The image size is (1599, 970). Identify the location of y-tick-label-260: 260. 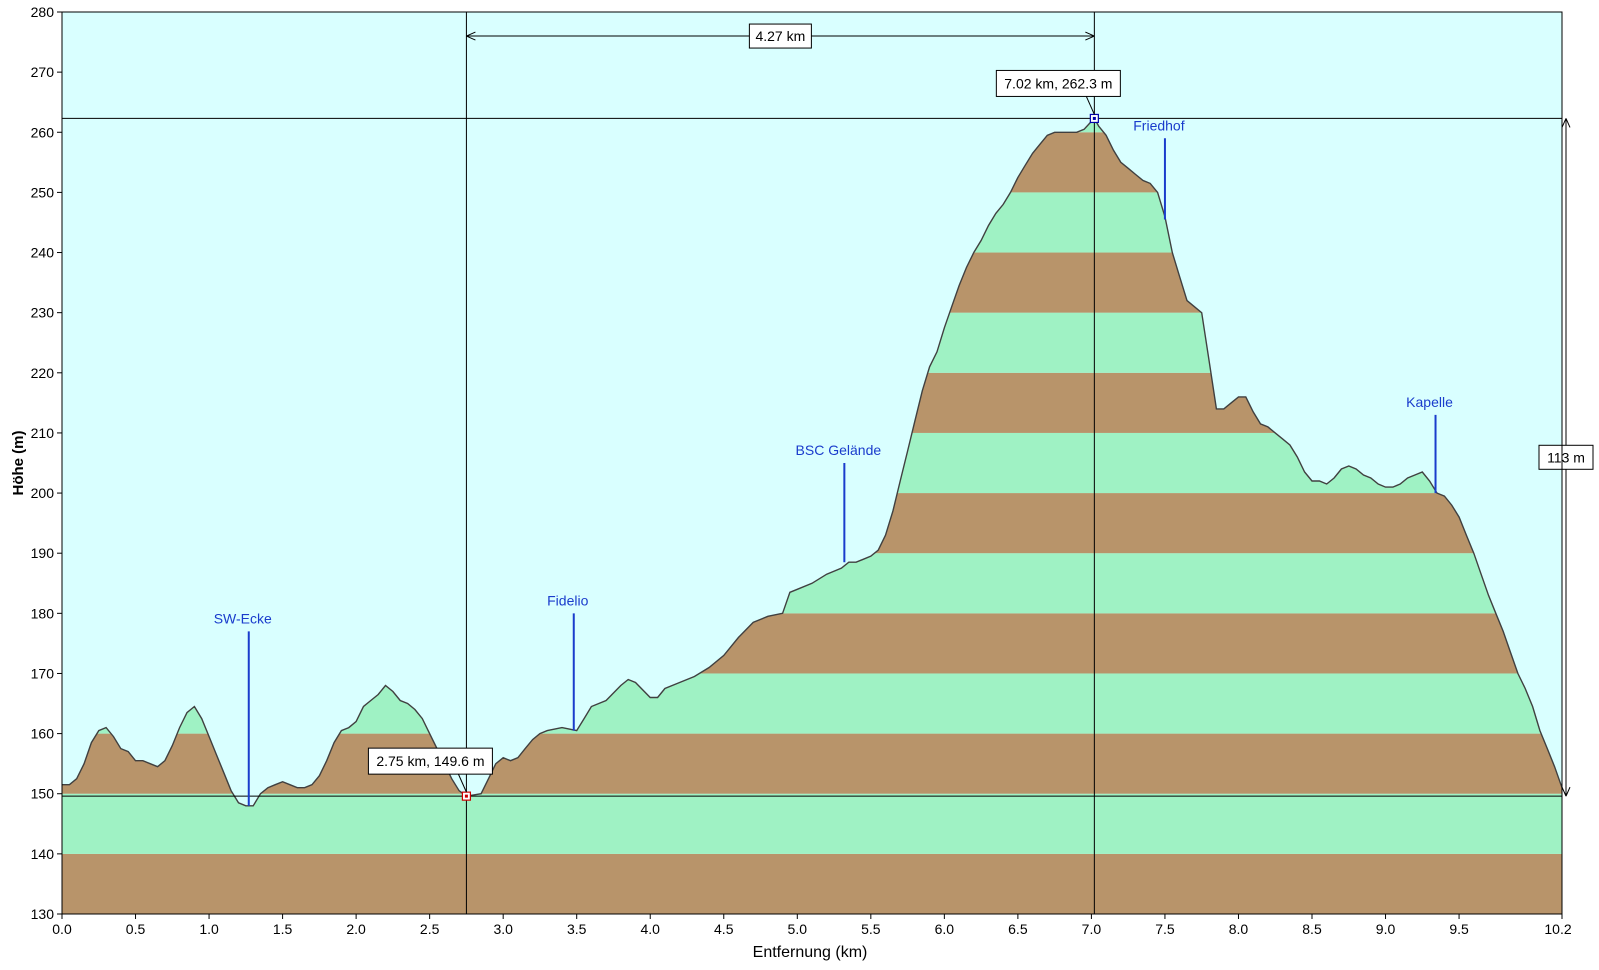
(43, 132).